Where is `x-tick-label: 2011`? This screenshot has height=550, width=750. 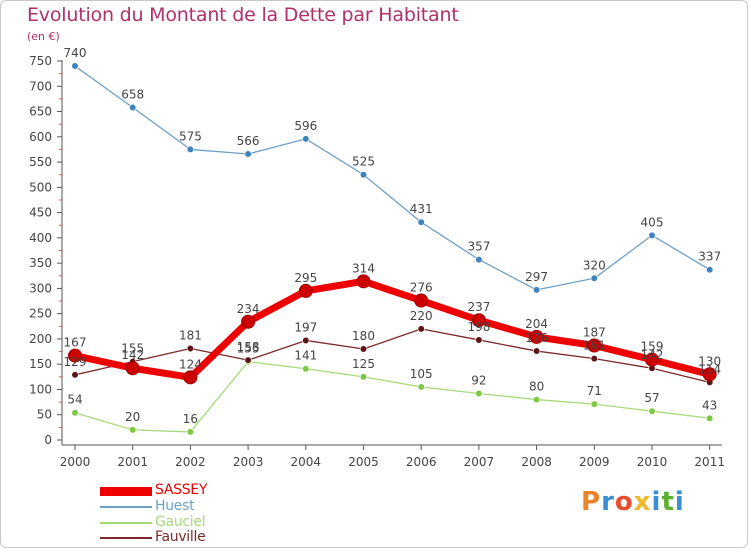 x-tick-label: 2011 is located at coordinates (709, 462).